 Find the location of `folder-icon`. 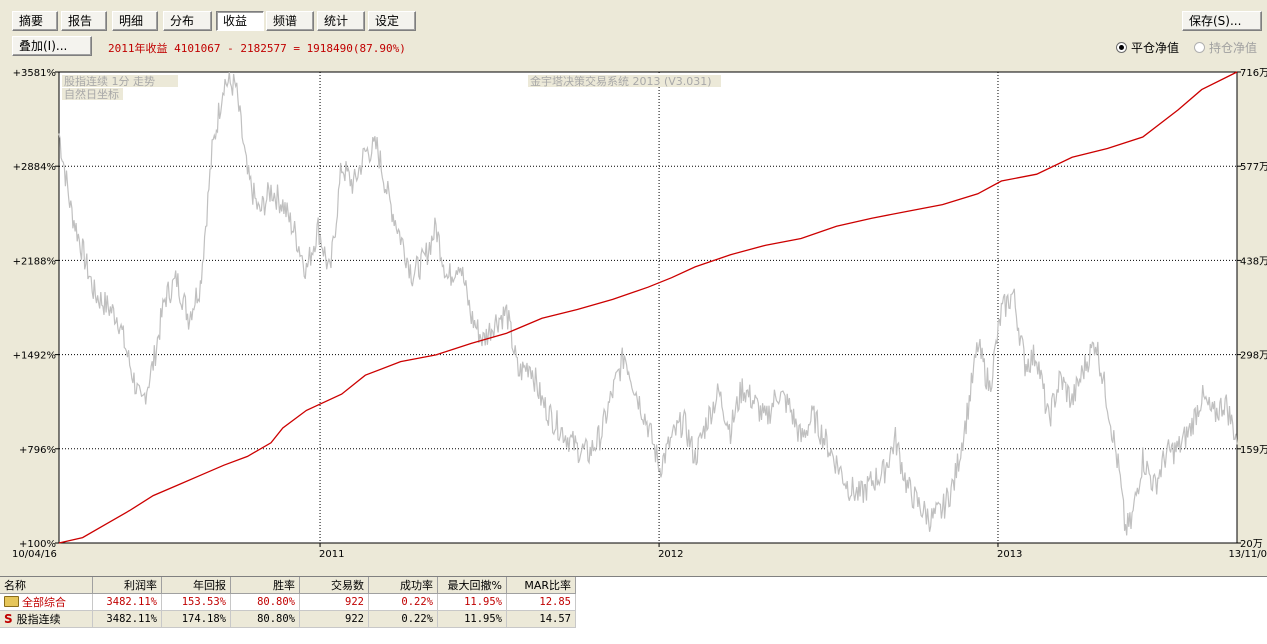

folder-icon is located at coordinates (11, 601).